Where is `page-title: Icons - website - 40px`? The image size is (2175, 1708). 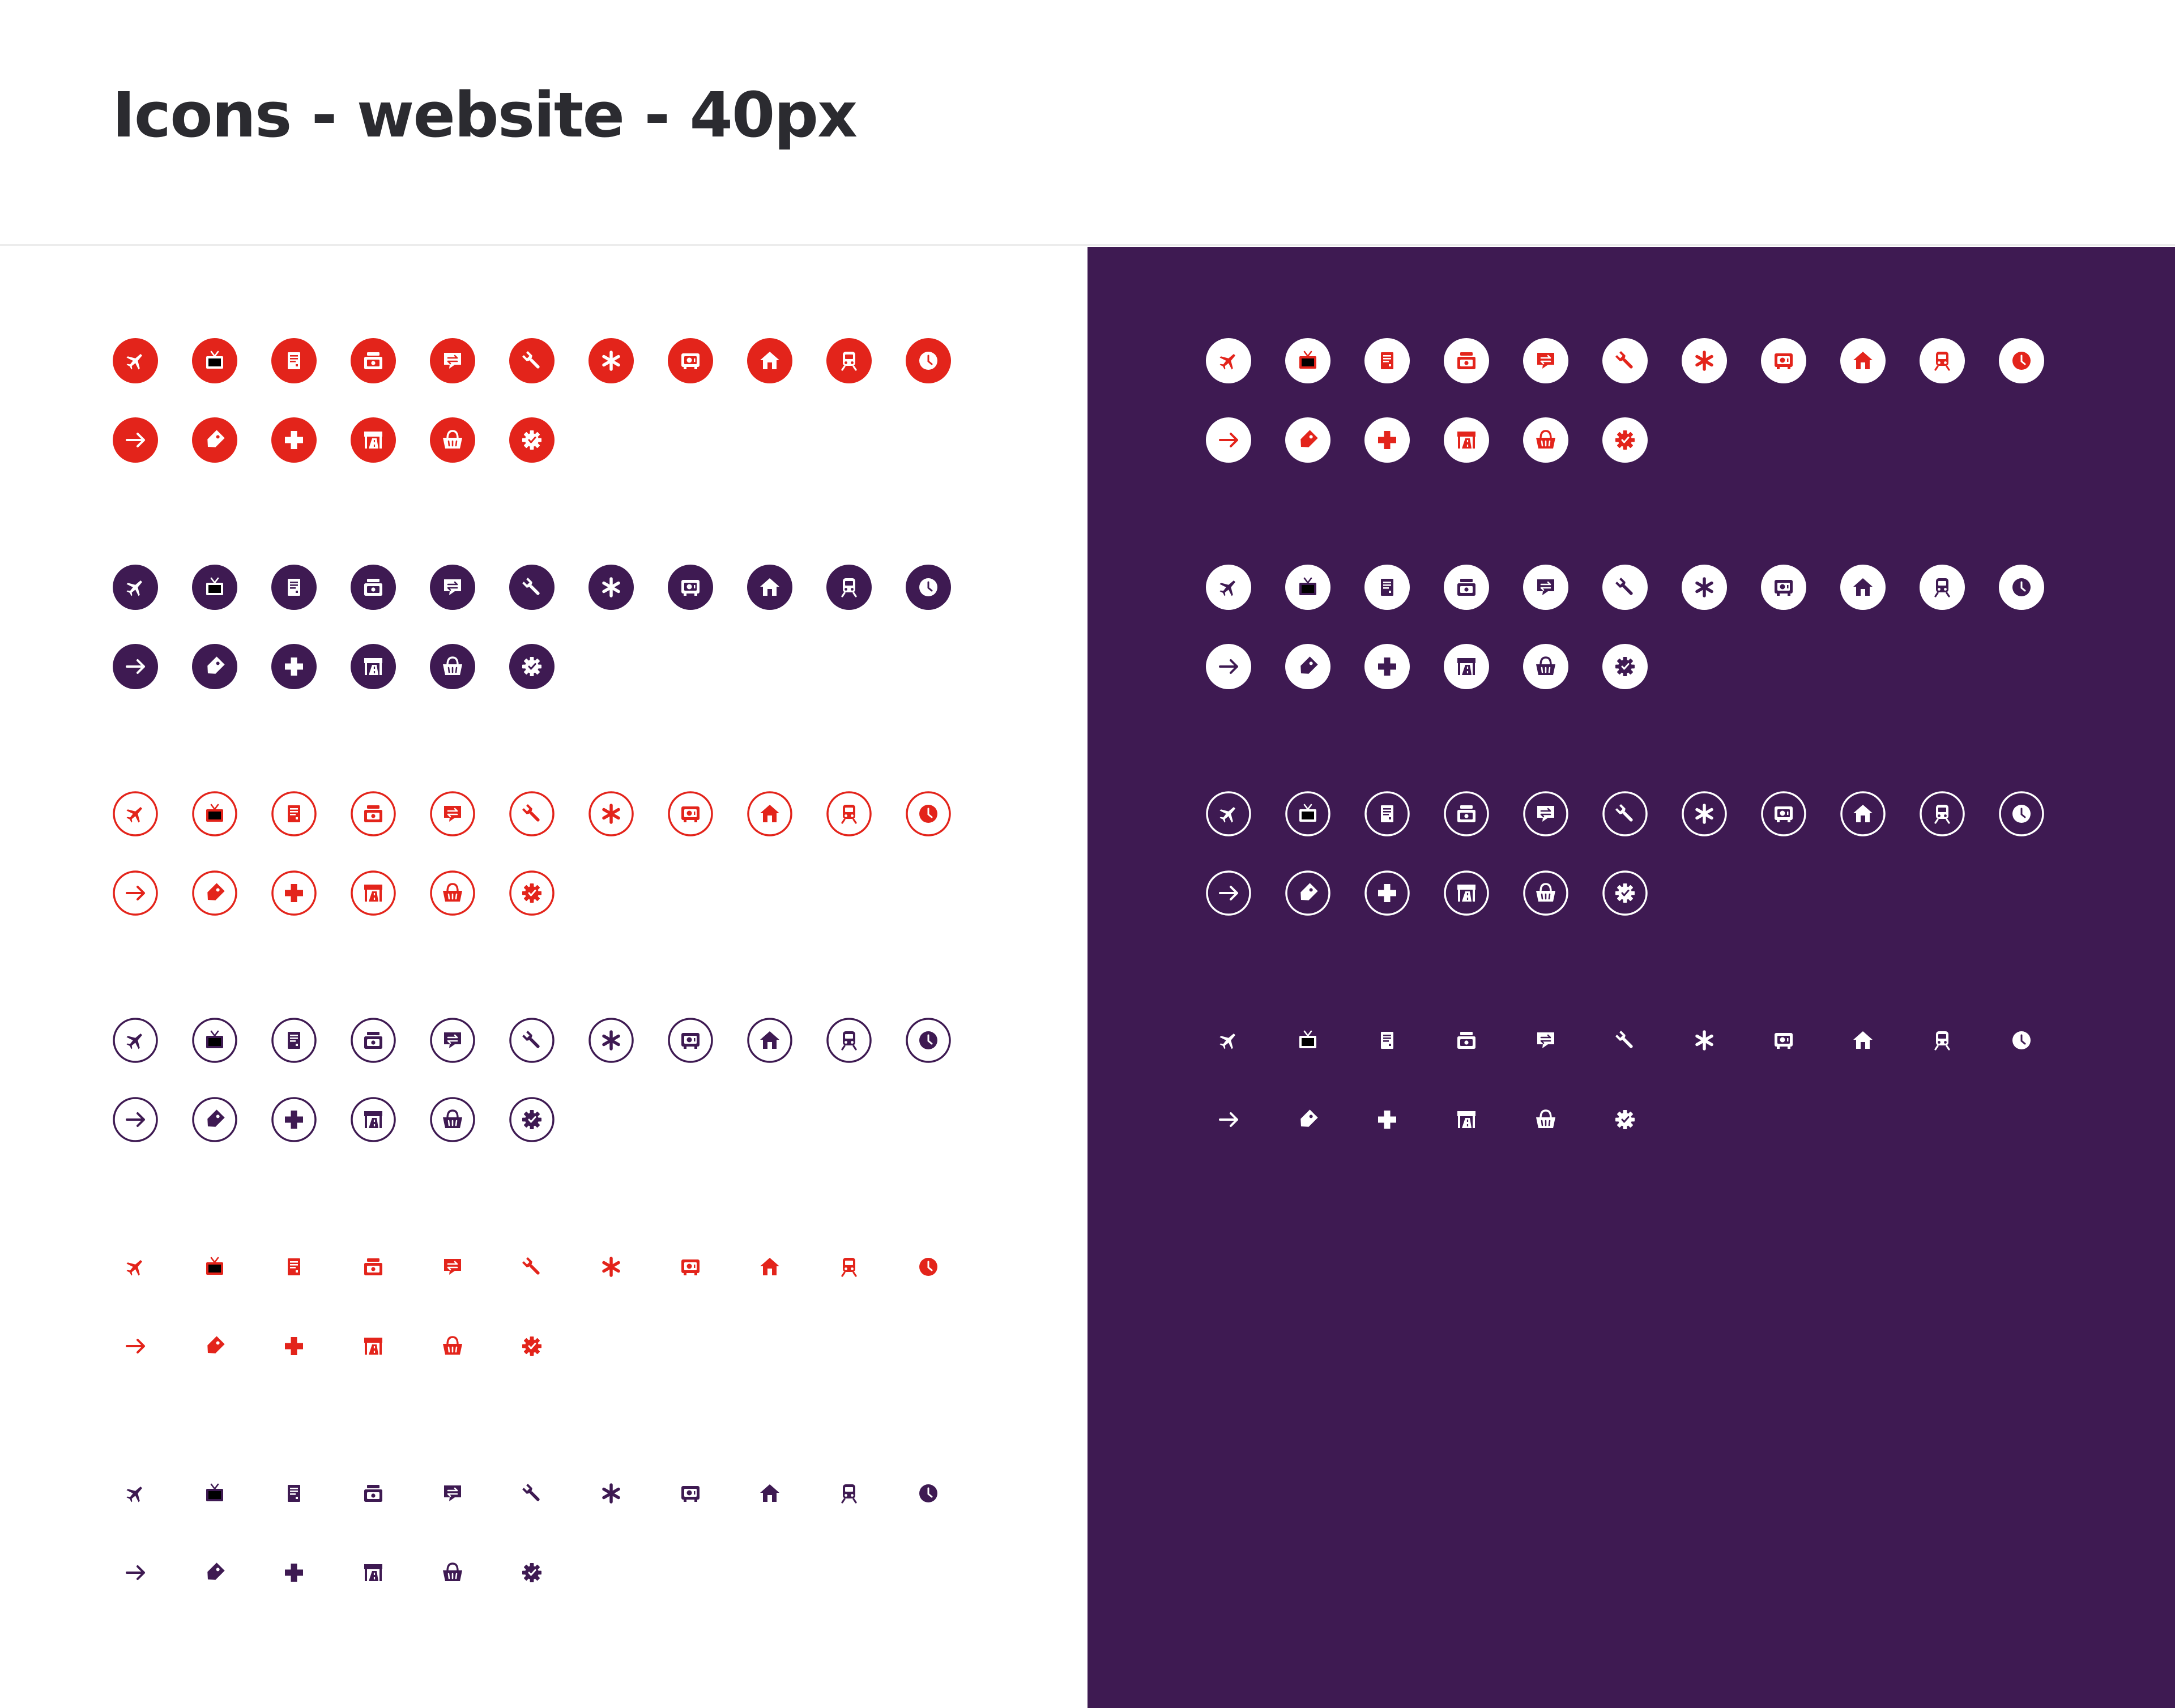 page-title: Icons - website - 40px is located at coordinates (485, 115).